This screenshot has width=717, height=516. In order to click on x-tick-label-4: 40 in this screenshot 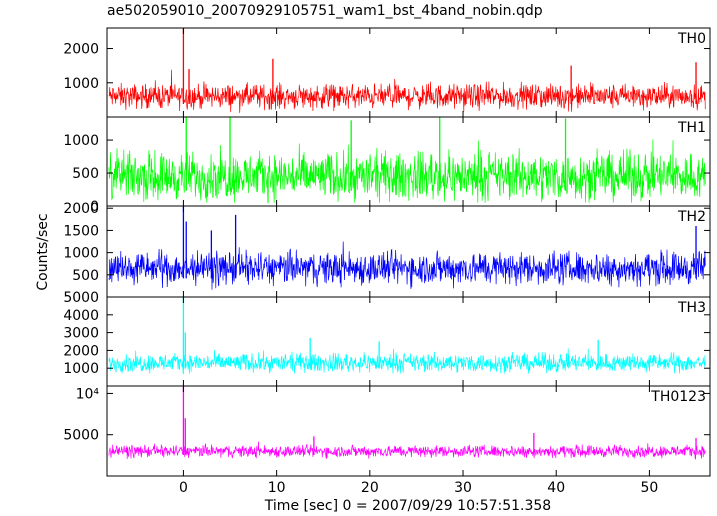, I will do `click(556, 488)`.